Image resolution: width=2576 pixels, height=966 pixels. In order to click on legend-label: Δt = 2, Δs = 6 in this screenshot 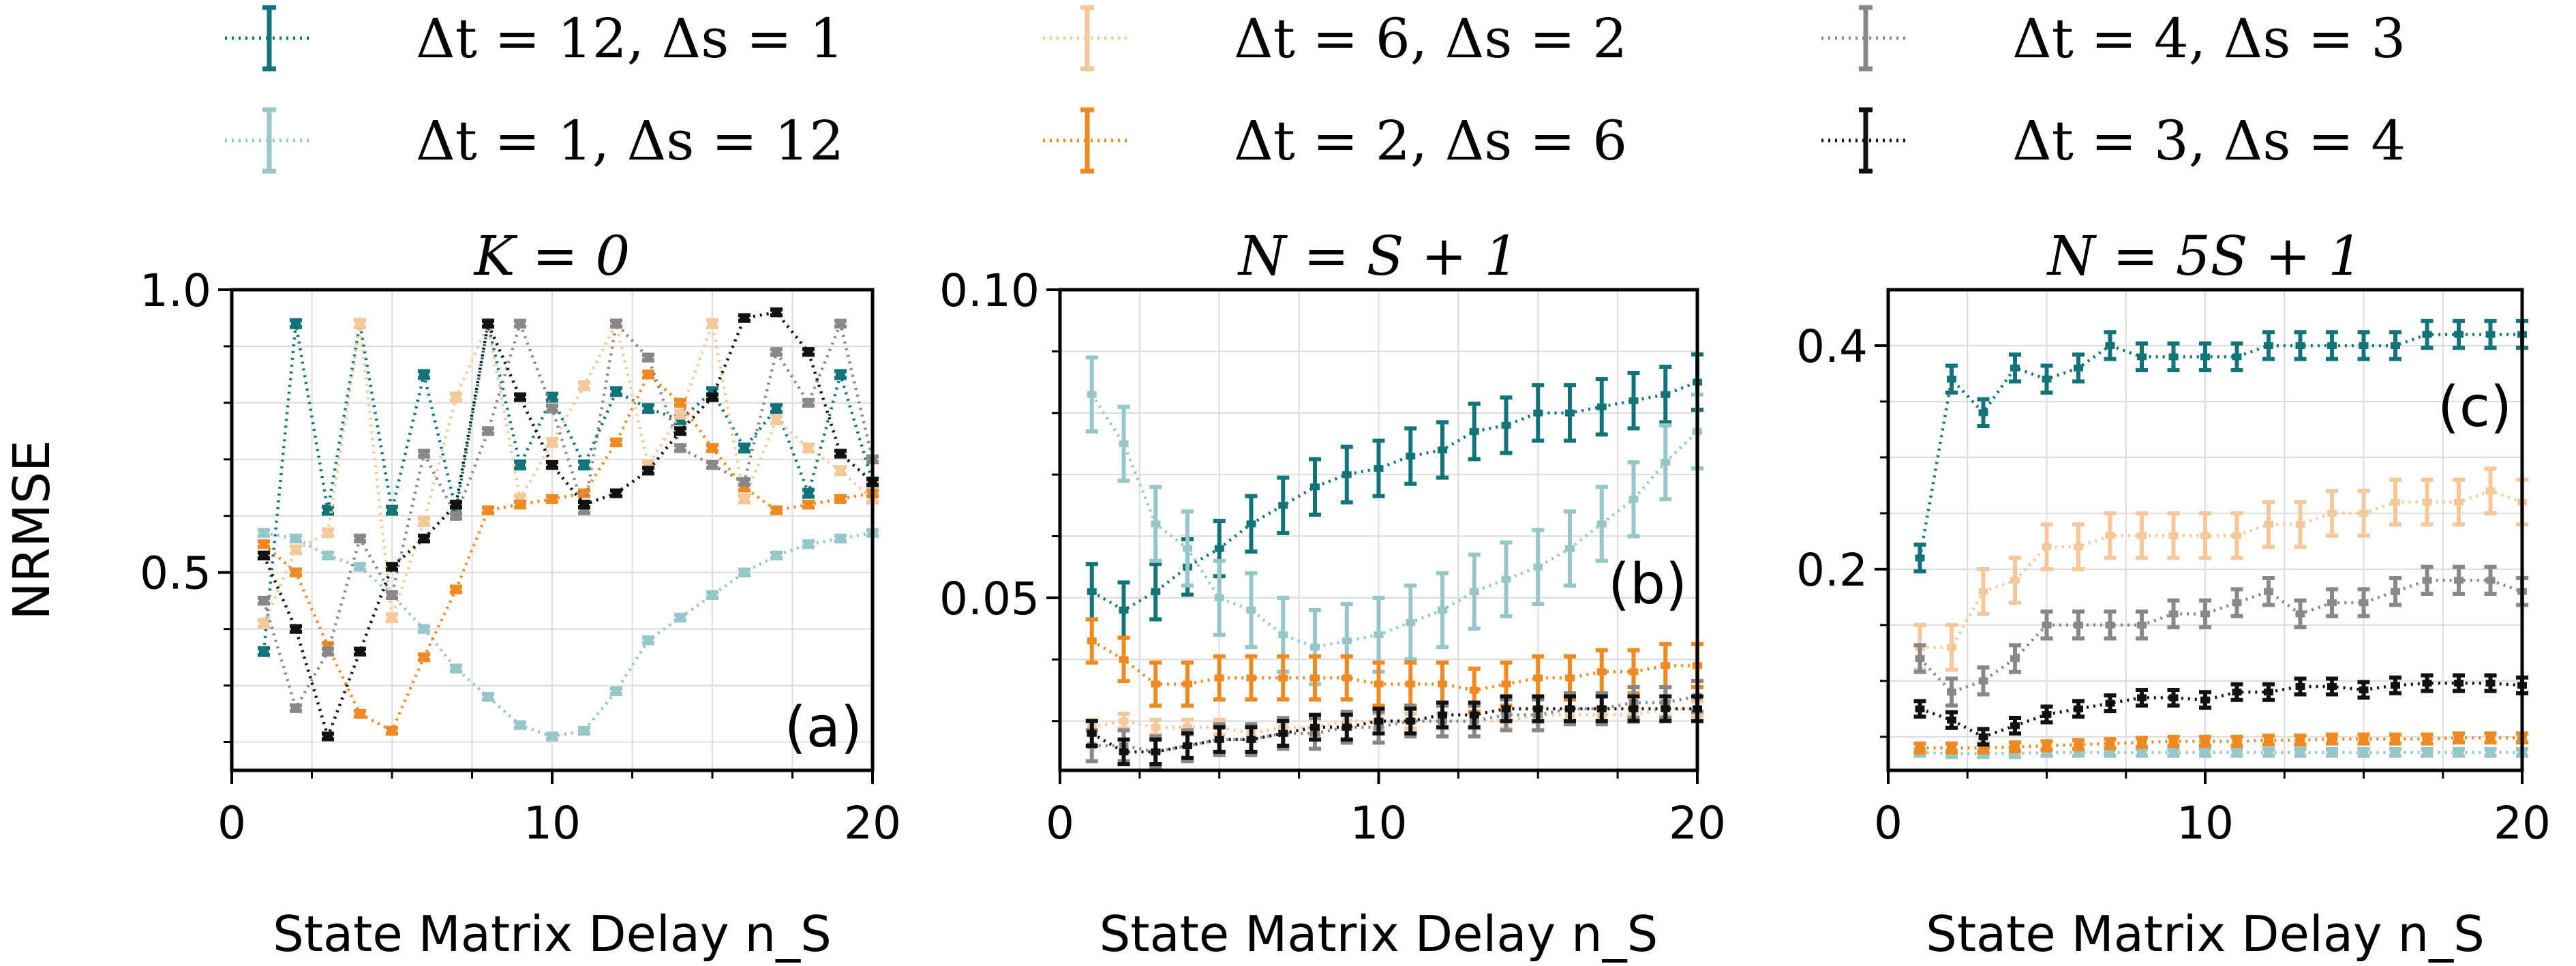, I will do `click(1430, 141)`.